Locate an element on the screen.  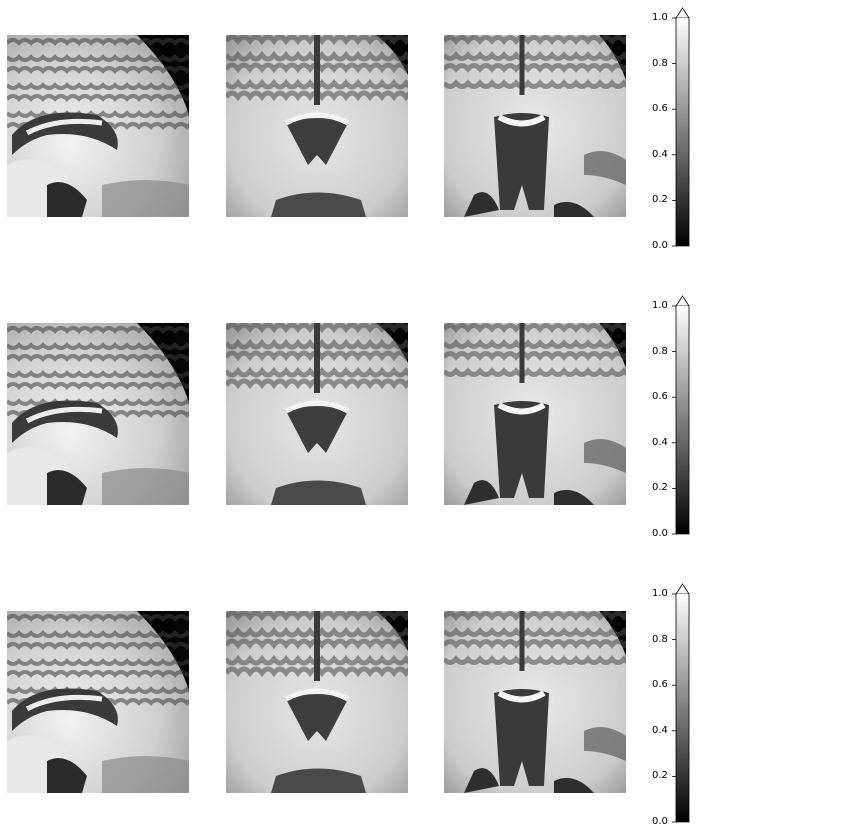
row2-sagittal-slice is located at coordinates (98, 414).